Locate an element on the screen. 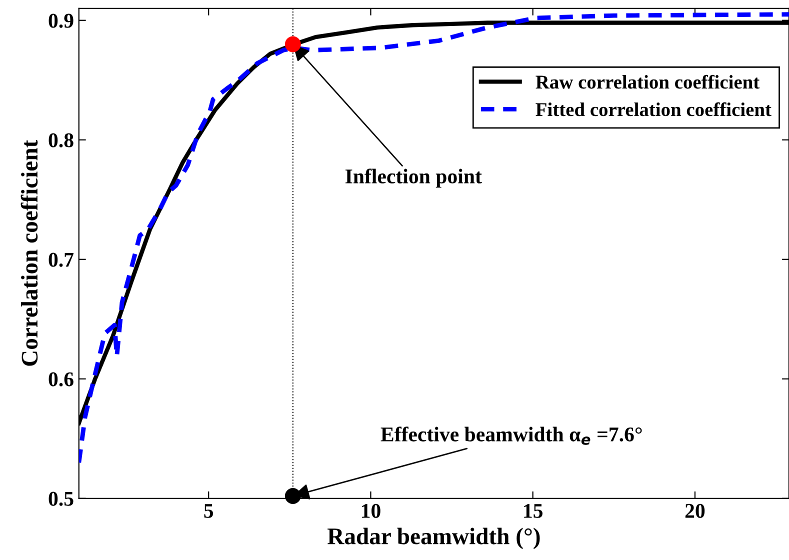 This screenshot has height=560, width=789. x-tick-label: 15 is located at coordinates (533, 511).